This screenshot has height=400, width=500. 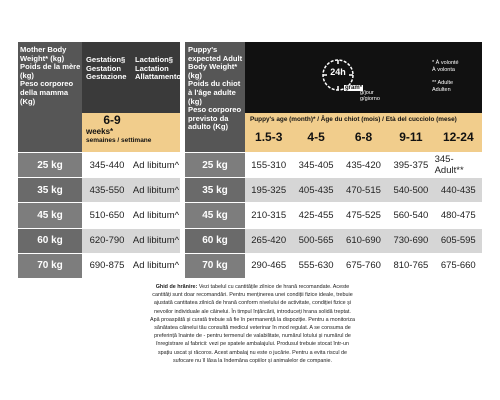 I want to click on puppy-weight-label-line: Poids du chiot à l'âge adulte (kg), so click(x=214, y=92).